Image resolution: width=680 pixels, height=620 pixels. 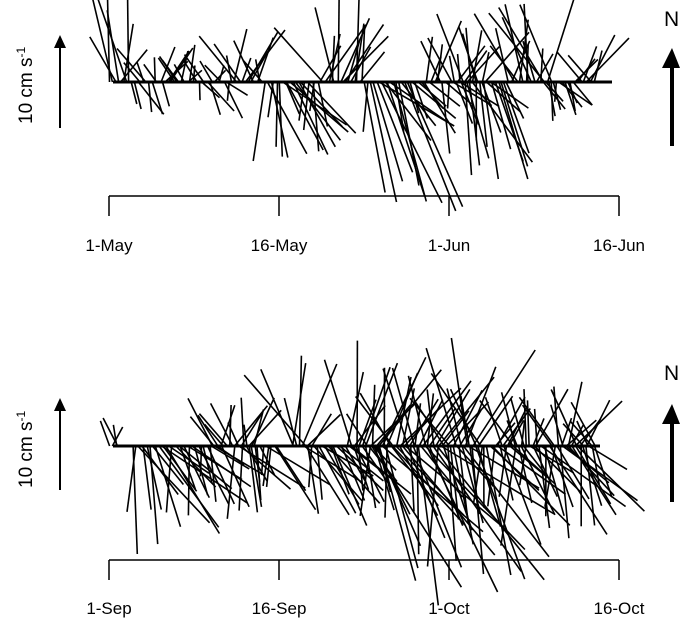 What do you see at coordinates (279, 245) in the screenshot?
I see `panel-1-tick-label-2: 16-May` at bounding box center [279, 245].